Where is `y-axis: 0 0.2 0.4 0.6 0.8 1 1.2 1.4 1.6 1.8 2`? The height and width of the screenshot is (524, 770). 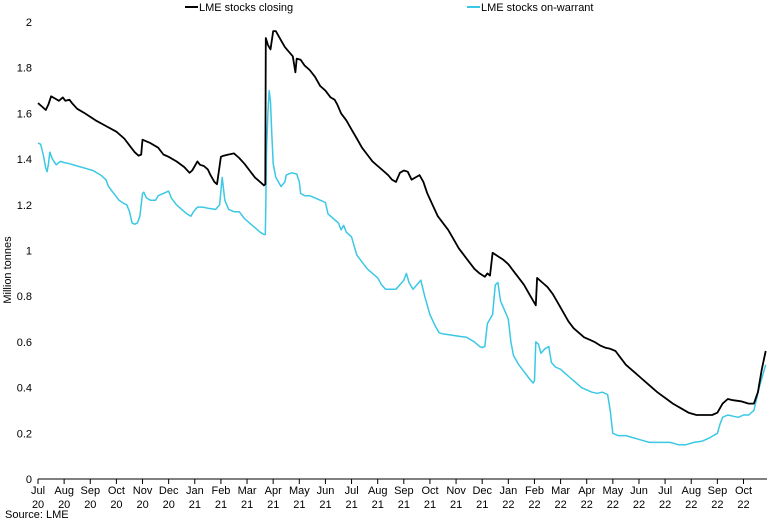
y-axis: 0 0.2 0.4 0.6 0.8 1 1.2 1.4 1.6 1.8 2 is located at coordinates (24, 251).